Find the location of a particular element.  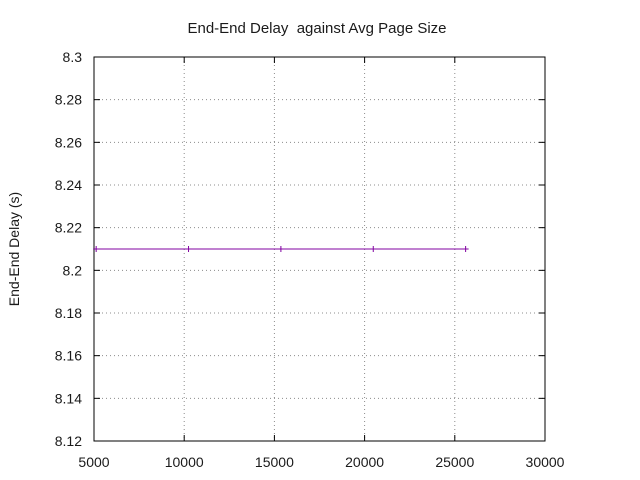

y-tick-label: 8.26 is located at coordinates (68, 142).